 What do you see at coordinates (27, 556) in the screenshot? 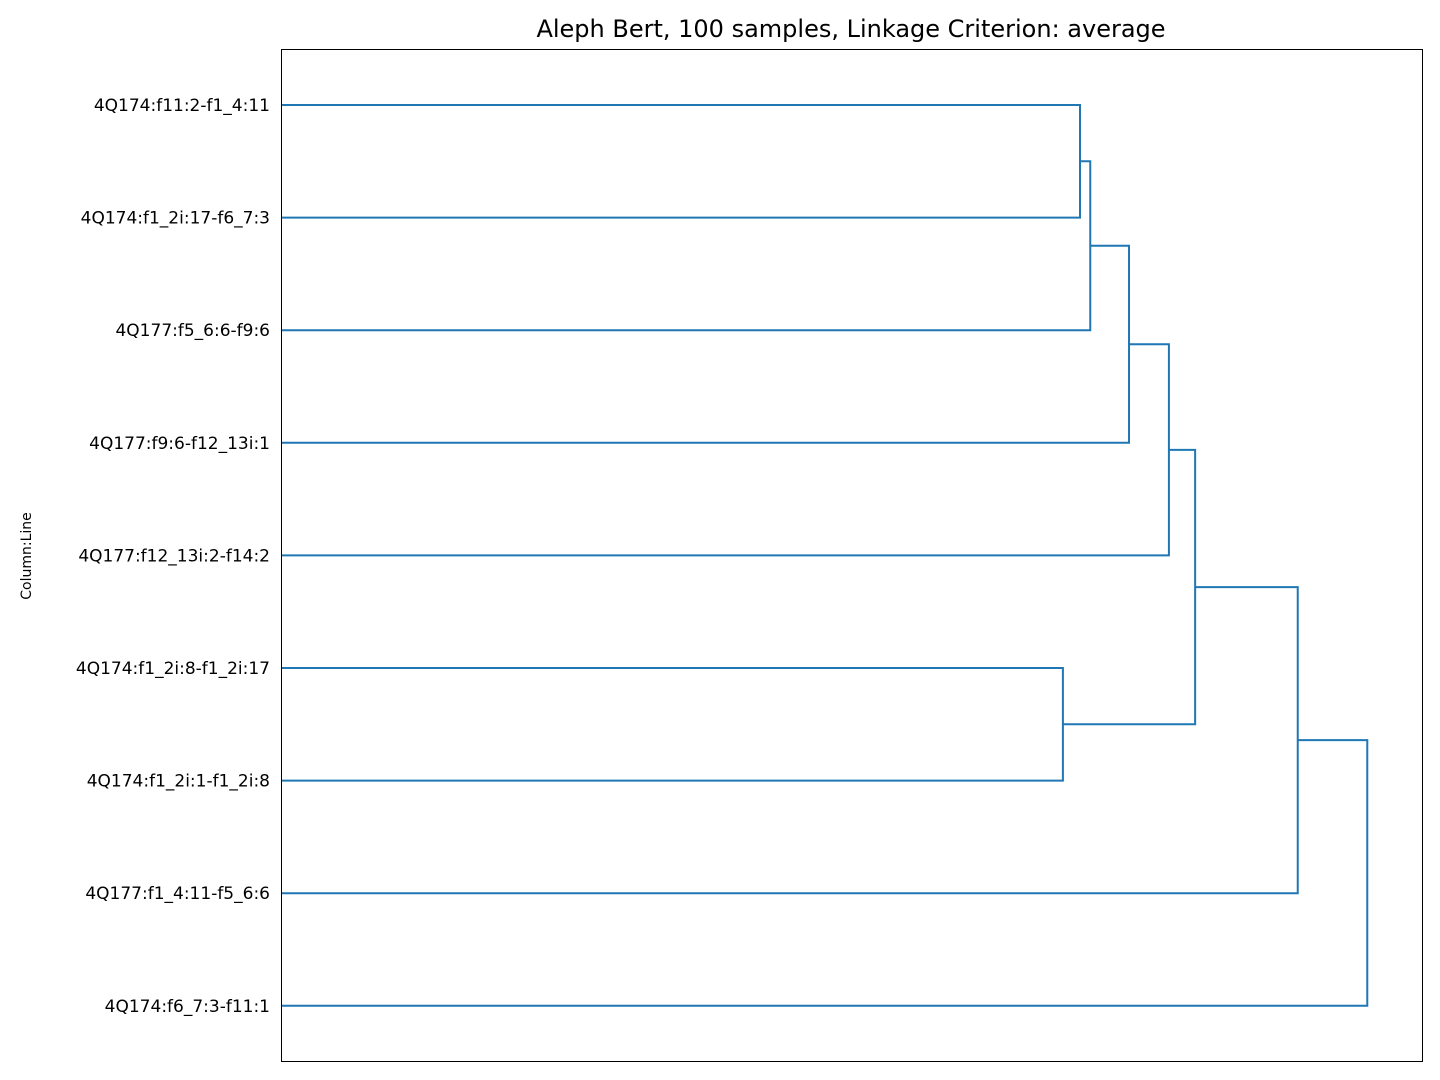
I see `y-axis-label: Column:Line` at bounding box center [27, 556].